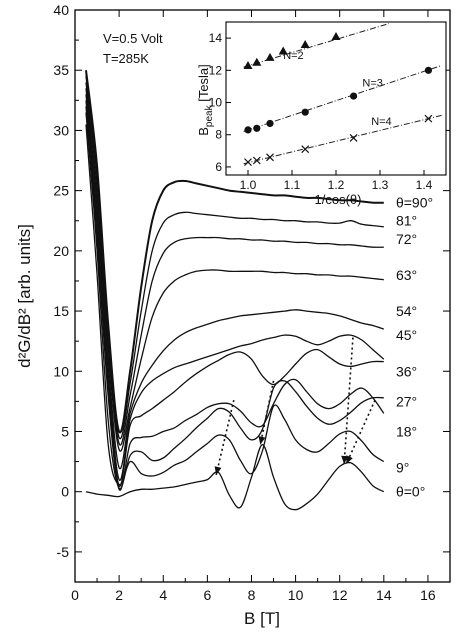 The image size is (474, 633). Describe the element at coordinates (381, 122) in the screenshot. I see `inset-series-label: N=4` at that location.